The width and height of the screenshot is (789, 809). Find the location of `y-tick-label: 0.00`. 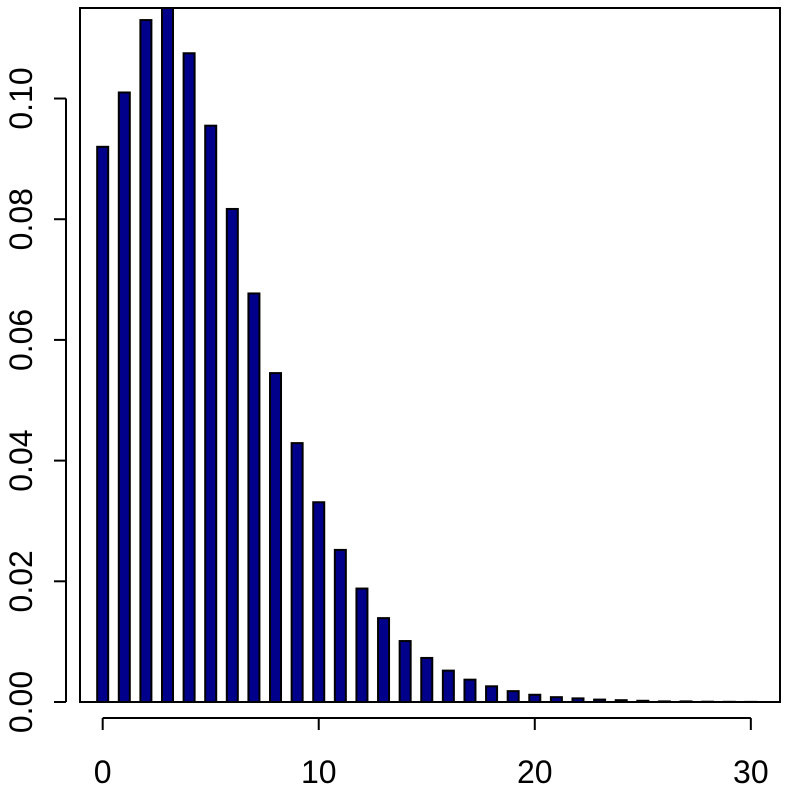

y-tick-label: 0.00 is located at coordinates (21, 702).